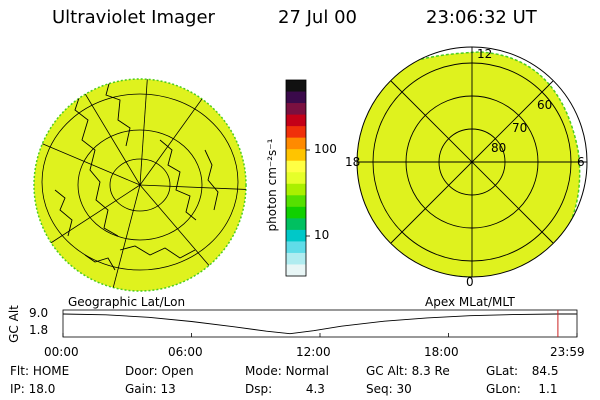 This screenshot has width=600, height=400. I want to click on mode-label: Mode:, so click(263, 371).